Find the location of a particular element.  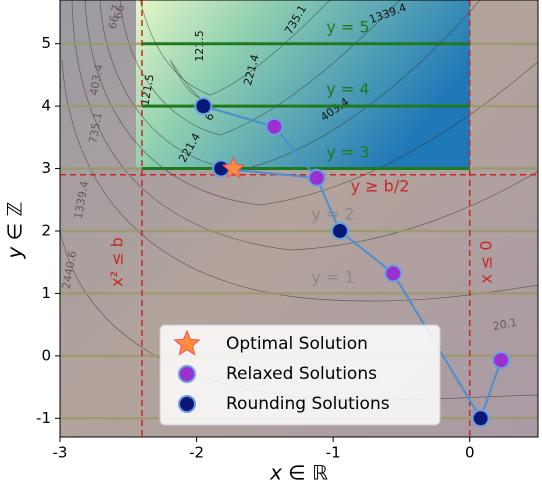

legend-label: Relaxed Solutions is located at coordinates (301, 374).